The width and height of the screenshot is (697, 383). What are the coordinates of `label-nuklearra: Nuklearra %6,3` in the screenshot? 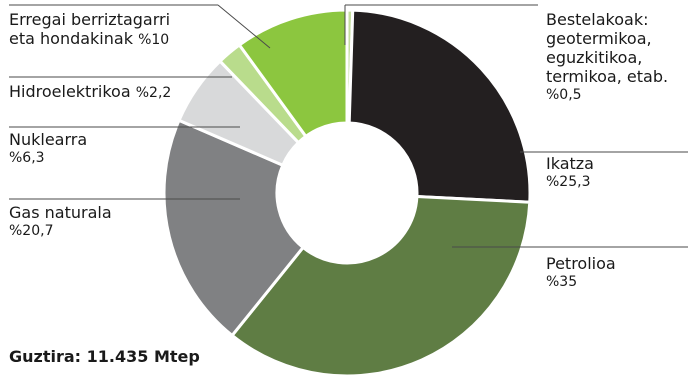 It's located at (48, 149).